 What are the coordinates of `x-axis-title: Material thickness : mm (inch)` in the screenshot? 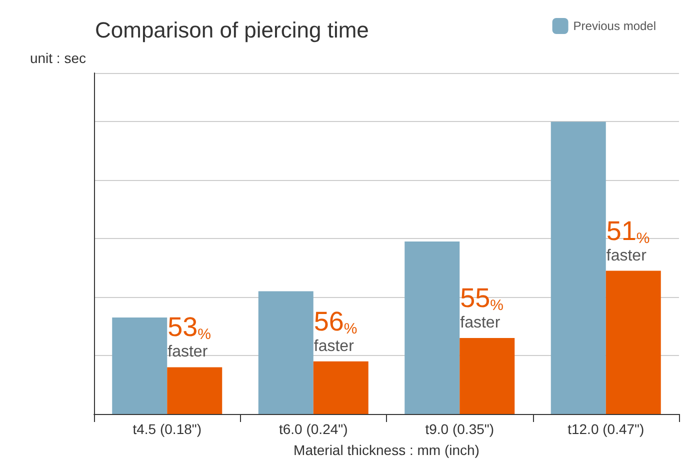 It's located at (387, 450).